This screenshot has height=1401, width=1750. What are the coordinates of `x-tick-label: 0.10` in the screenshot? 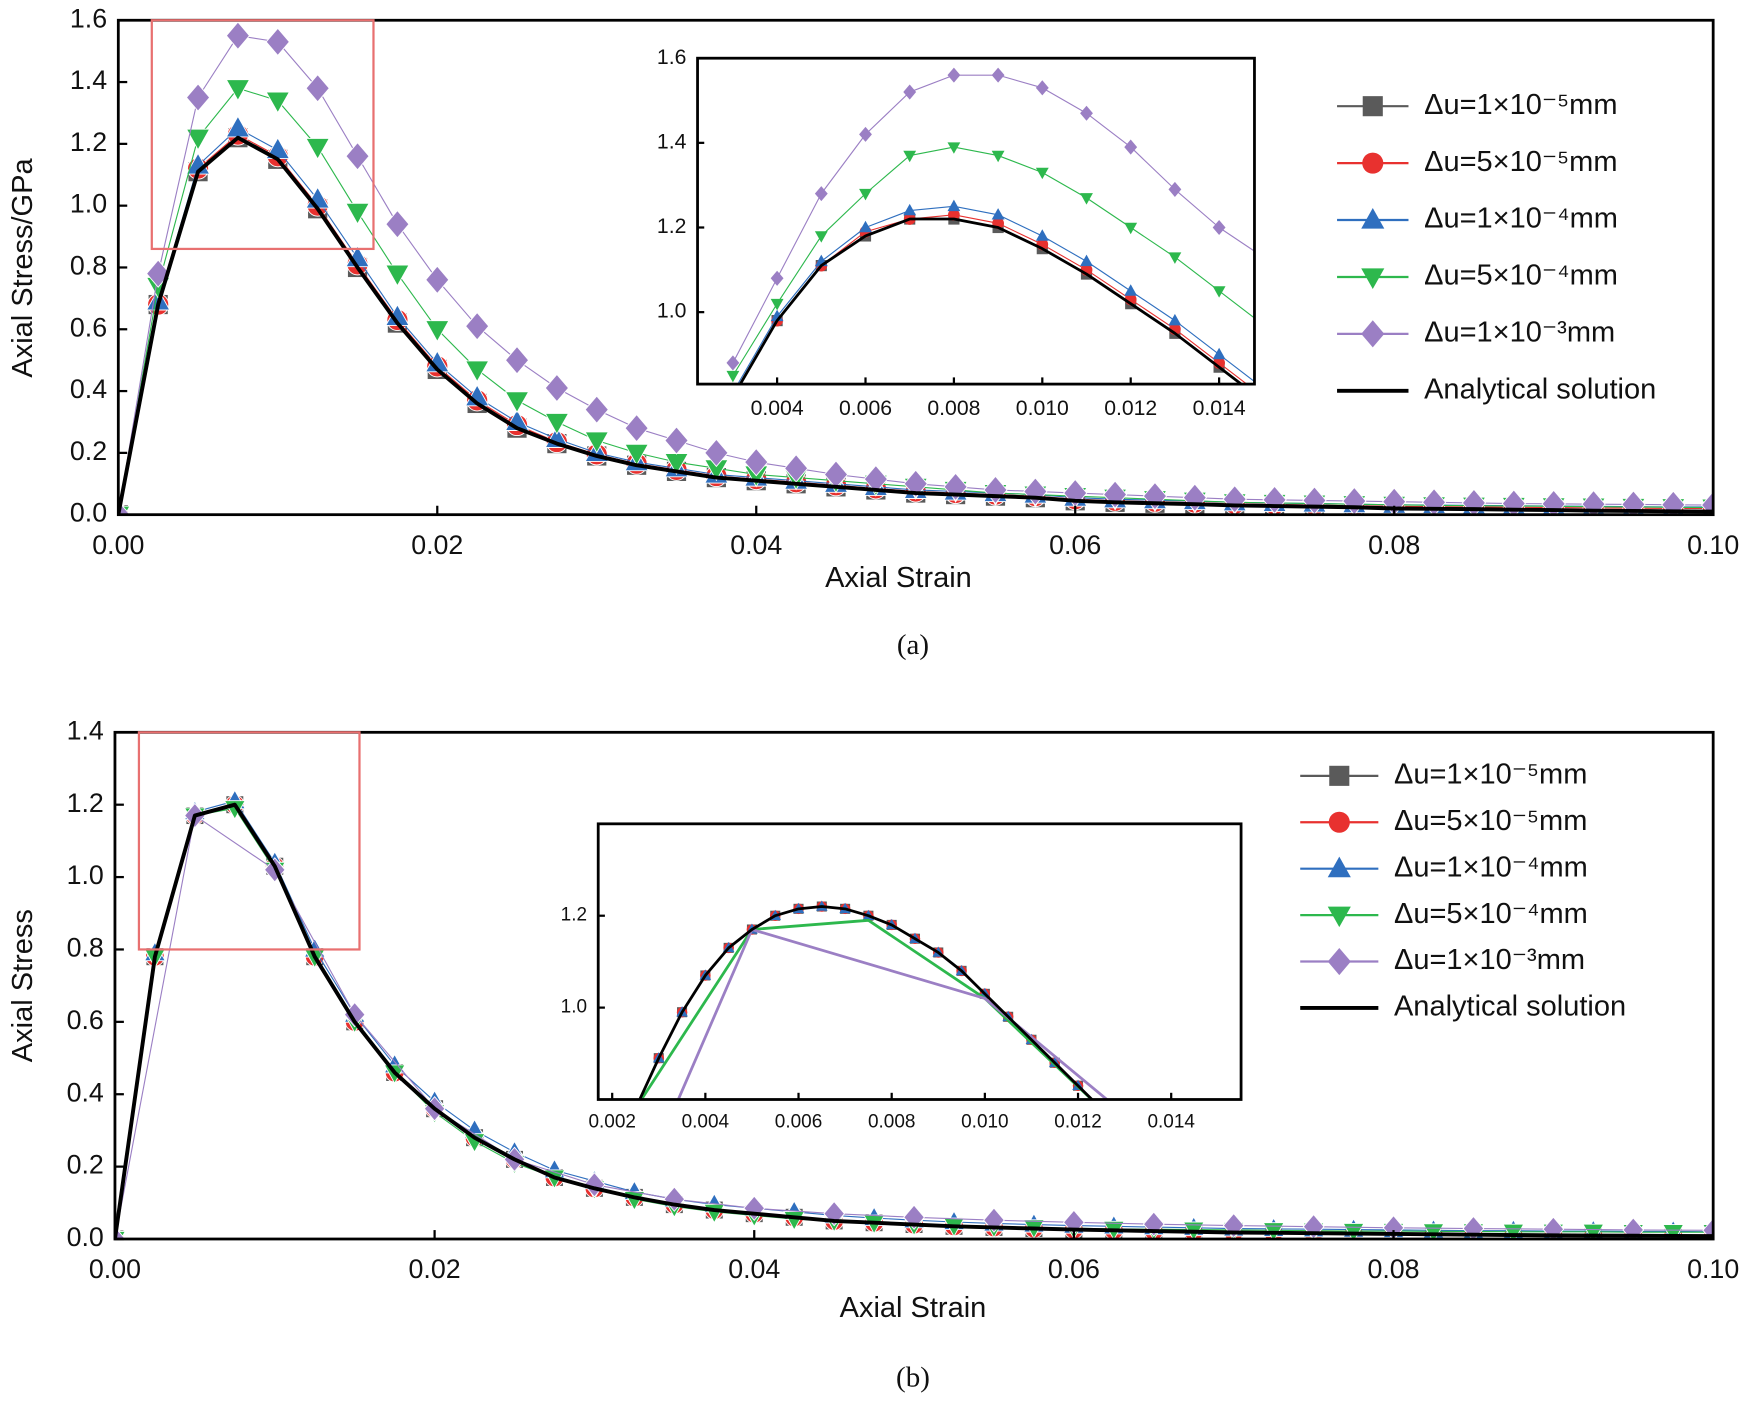 It's located at (1713, 545).